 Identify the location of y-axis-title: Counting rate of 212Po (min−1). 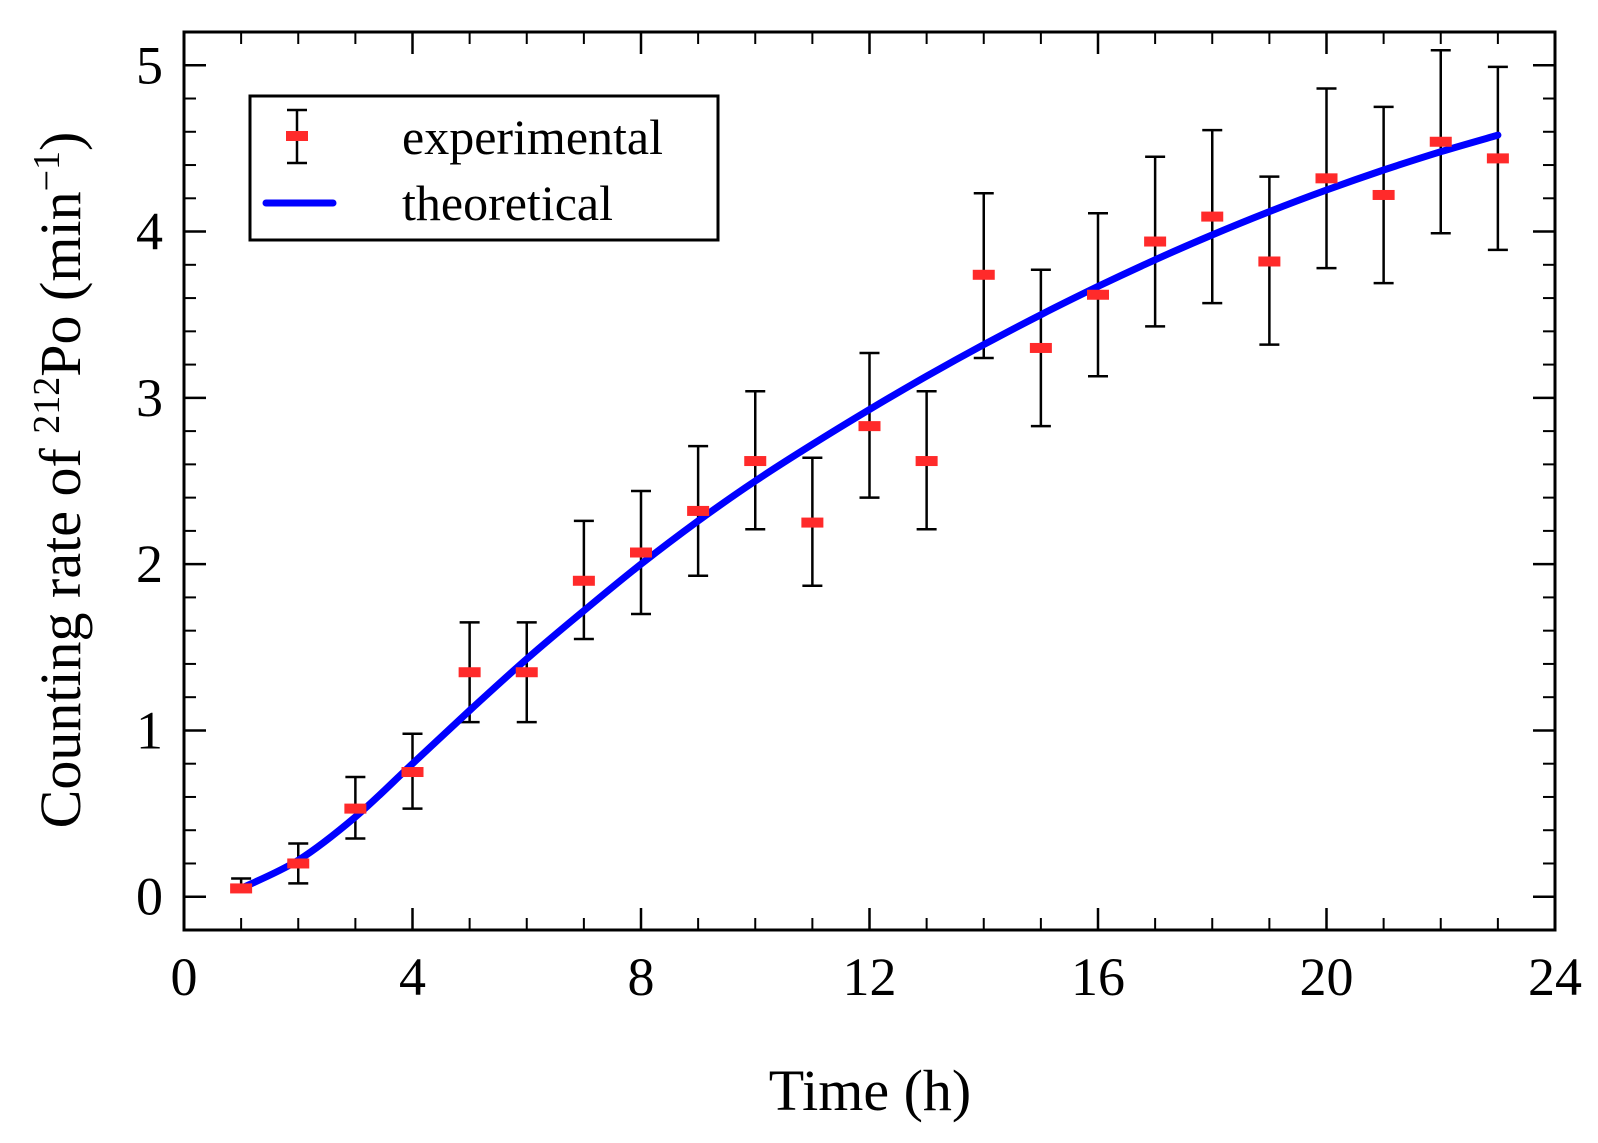
(59, 480).